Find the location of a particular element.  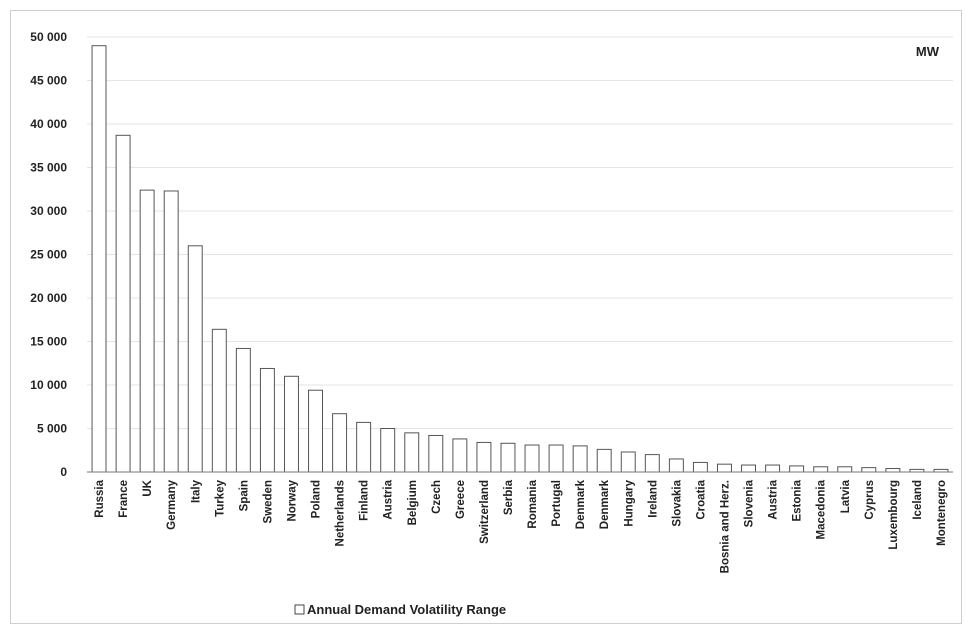

legend: Annual Demand Volatility Range is located at coordinates (400, 609).